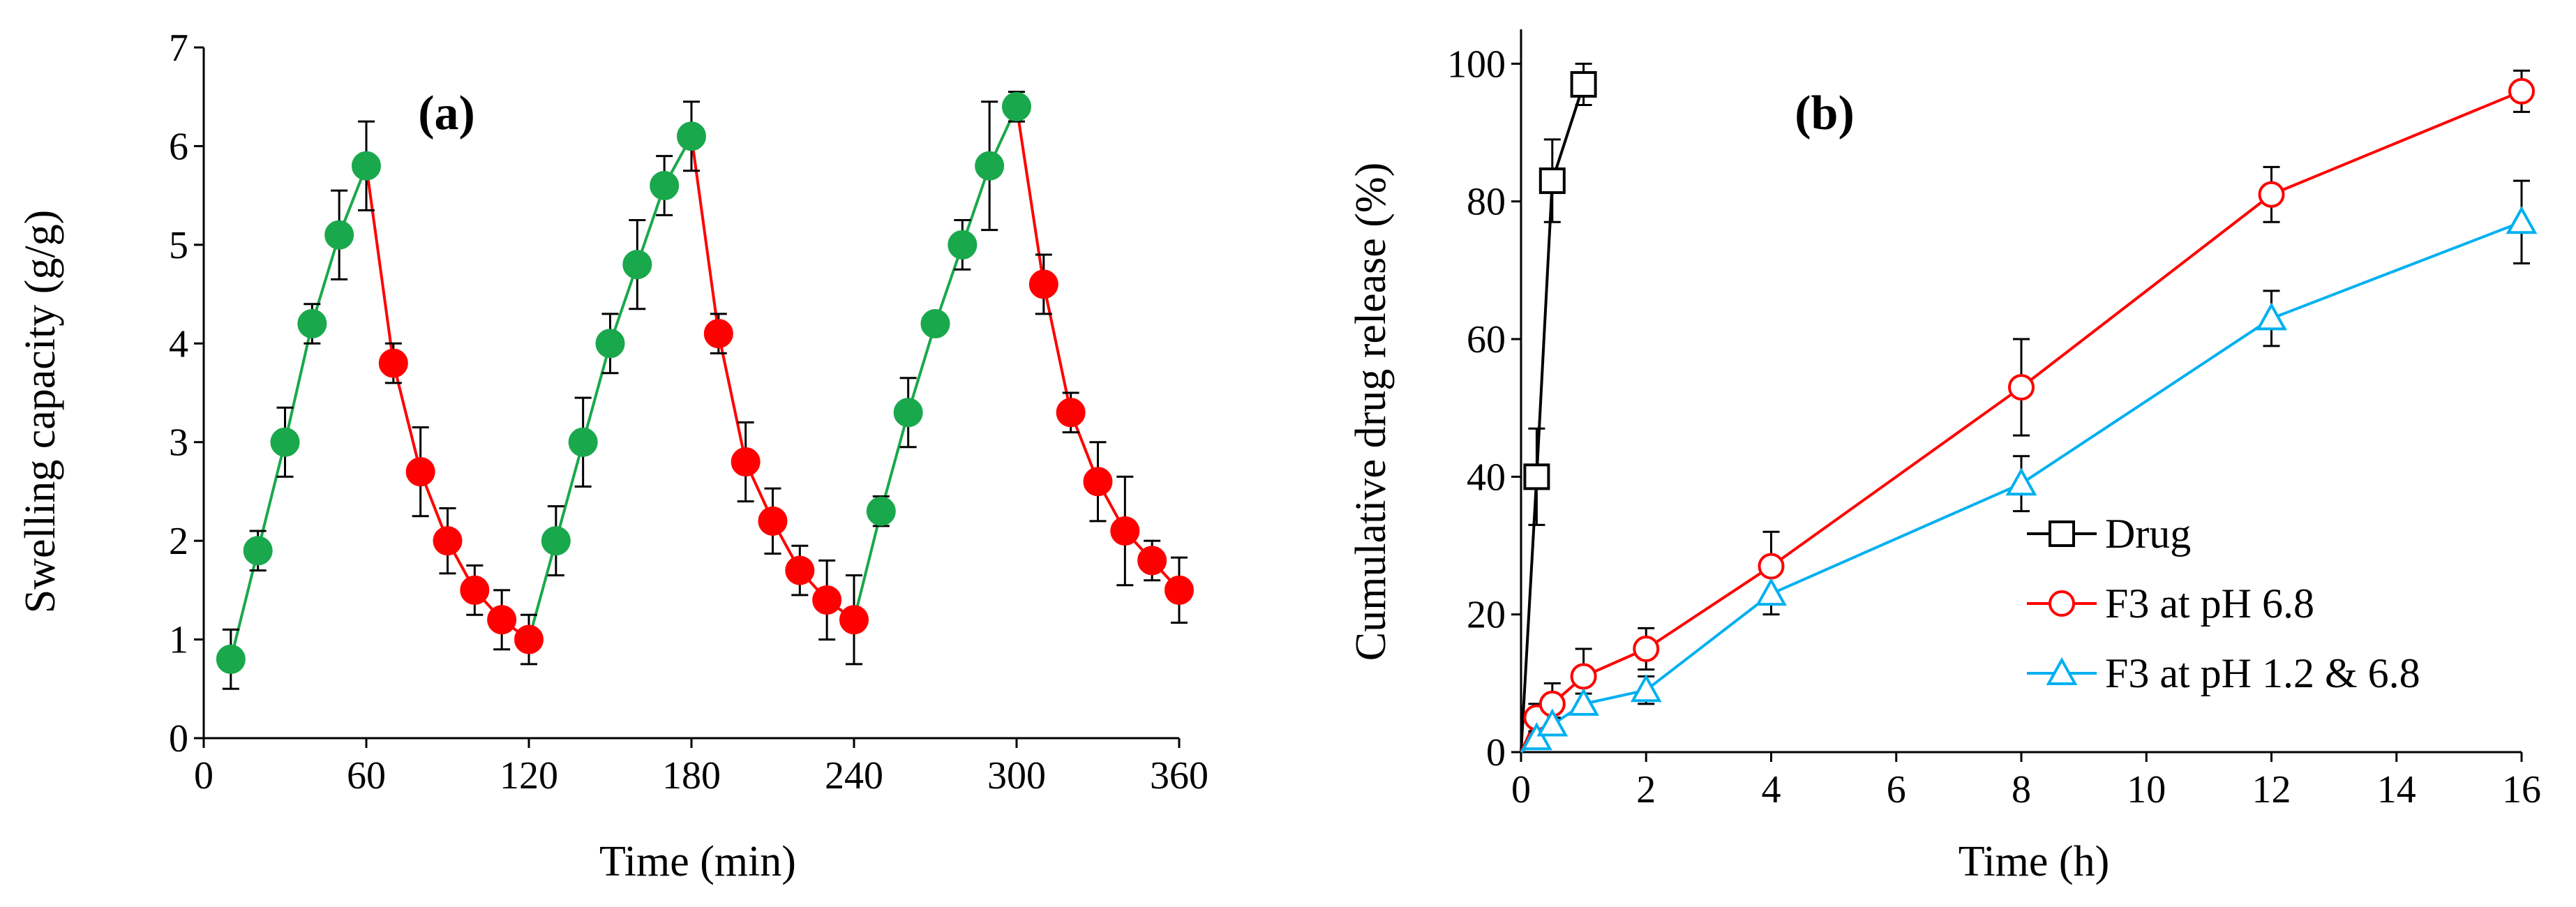 This screenshot has width=2576, height=907. I want to click on release-y-tick-label: 0, so click(1496, 752).